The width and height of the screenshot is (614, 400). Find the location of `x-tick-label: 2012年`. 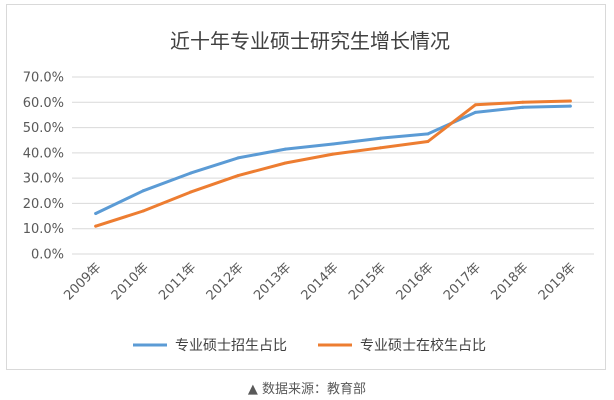

x-tick-label: 2012年 is located at coordinates (225, 281).